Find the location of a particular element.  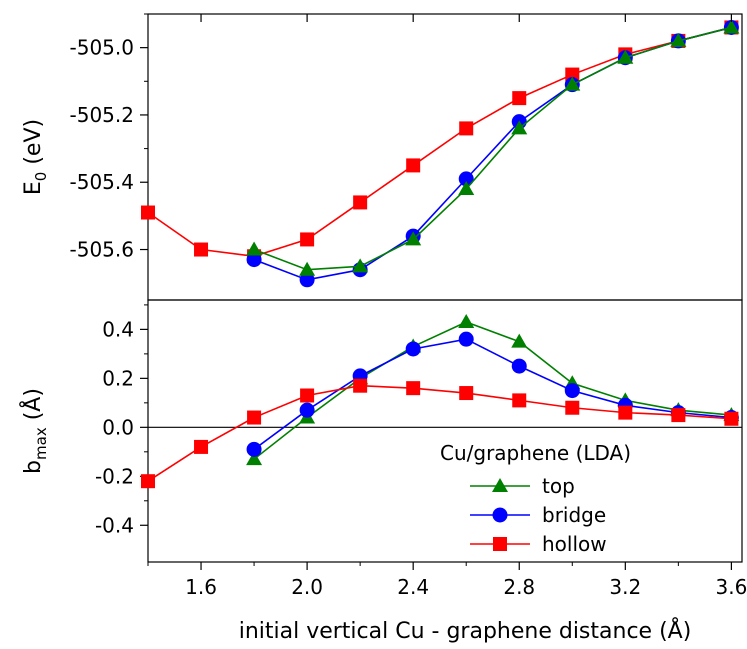

bottom-series-hollow-line is located at coordinates (439, 433).